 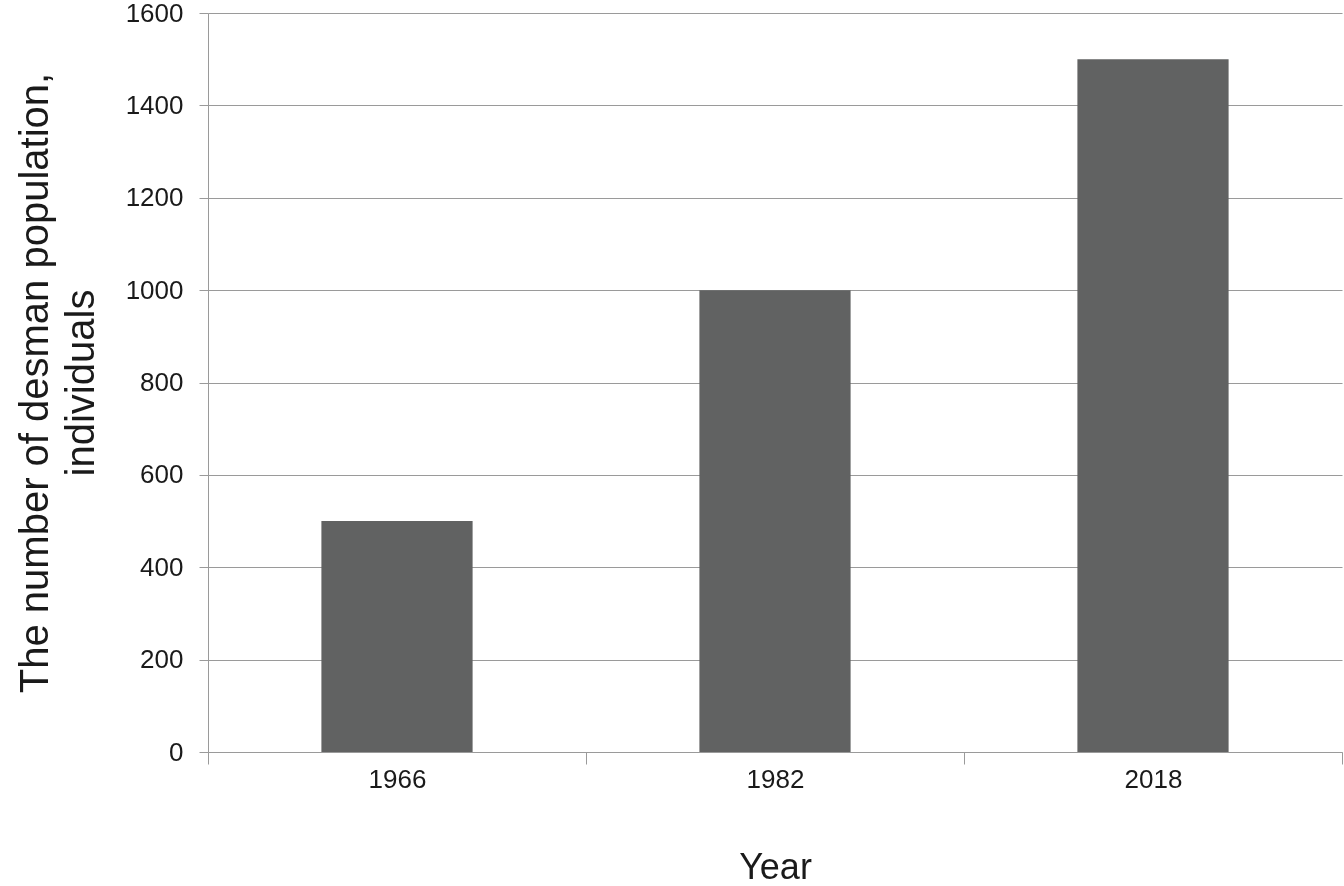 I want to click on y-tick-label: 1000, so click(x=154, y=289).